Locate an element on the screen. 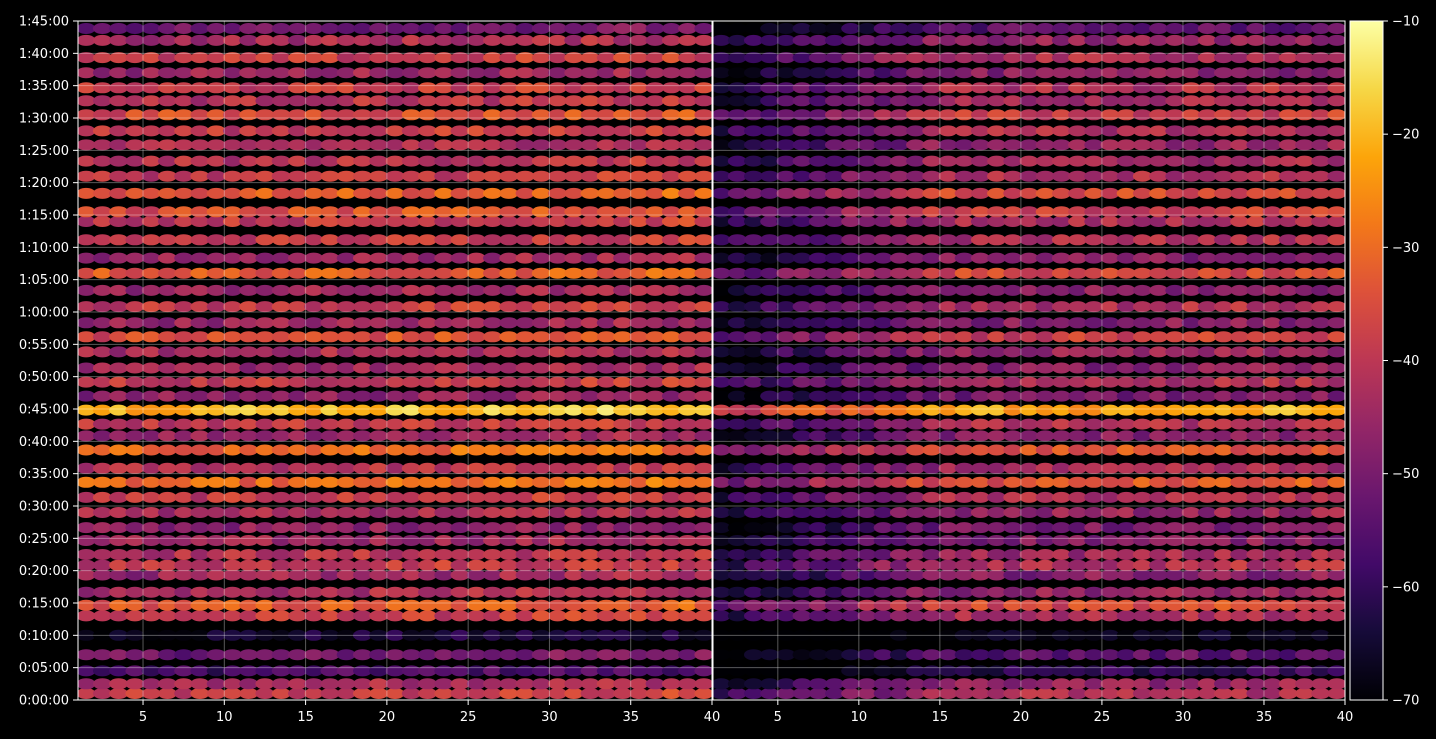  y-tick-label: 0:45:00 is located at coordinates (44, 410).